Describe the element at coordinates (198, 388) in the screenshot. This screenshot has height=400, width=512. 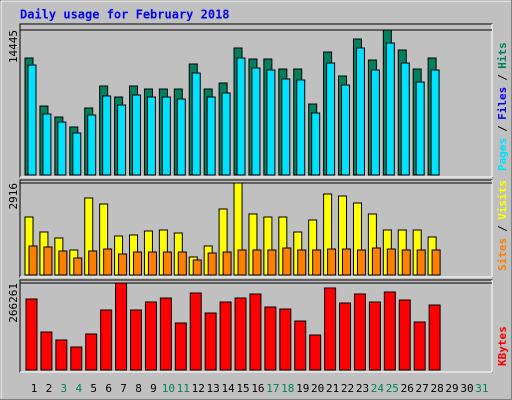
I see `x-tick-label: 12` at that location.